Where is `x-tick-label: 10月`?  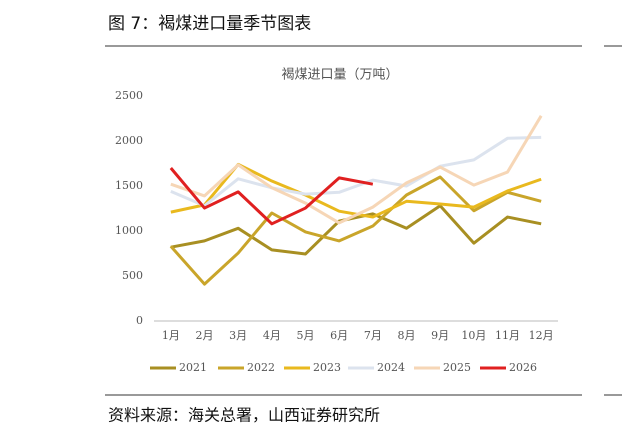
x-tick-label: 10月 is located at coordinates (473, 335).